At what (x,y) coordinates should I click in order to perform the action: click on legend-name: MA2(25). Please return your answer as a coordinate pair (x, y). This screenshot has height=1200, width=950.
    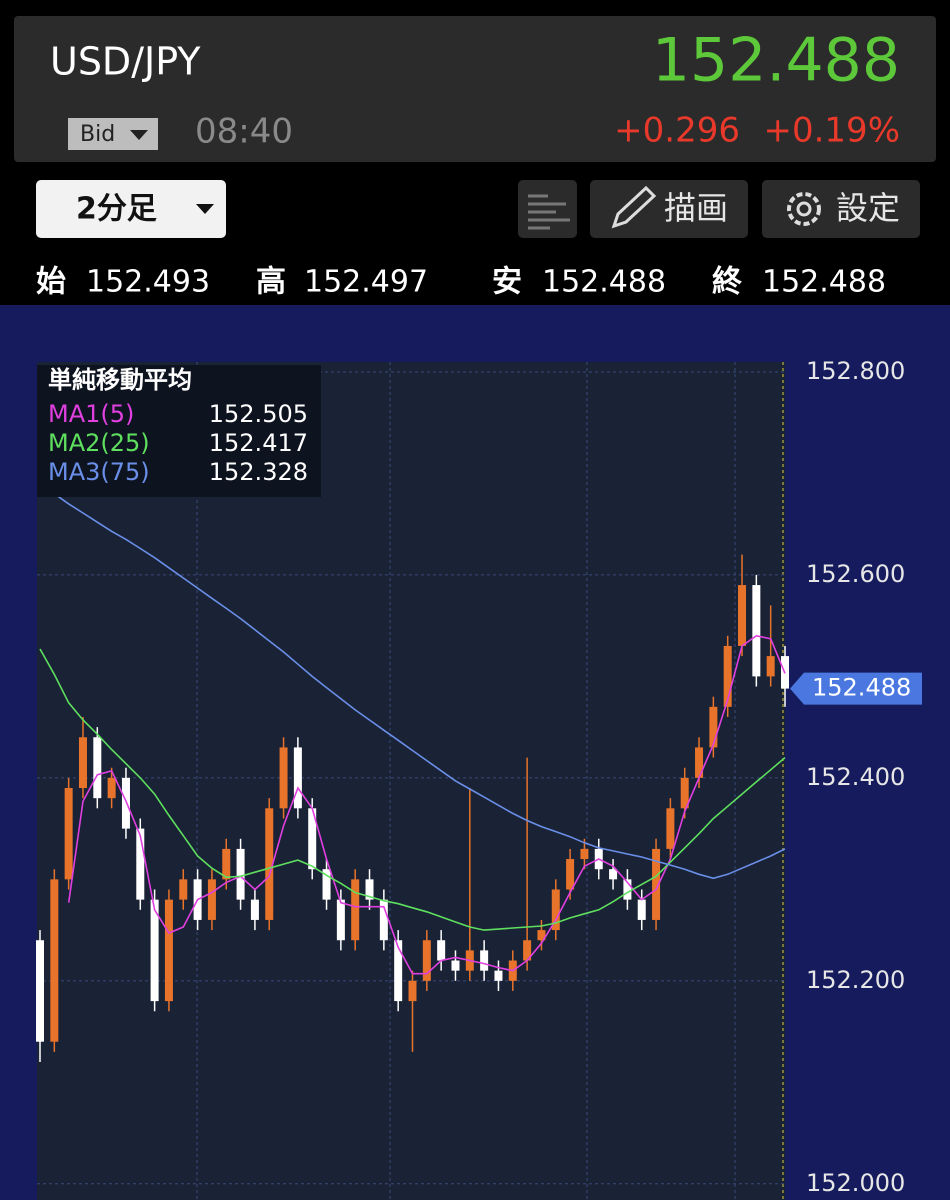
    Looking at the image, I should click on (99, 443).